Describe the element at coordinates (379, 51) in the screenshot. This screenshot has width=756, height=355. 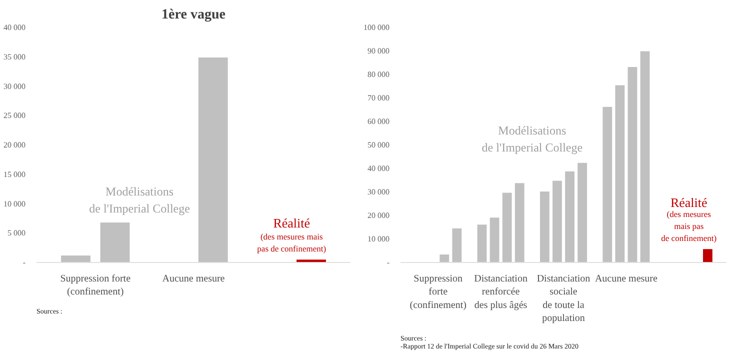
I see `y-tick-label: 90 000` at that location.